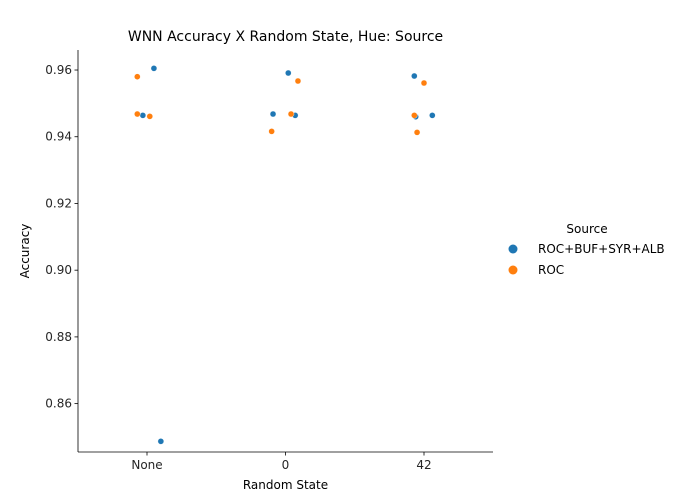 The height and width of the screenshot is (500, 697). I want to click on legend: Source ROC+BUF+SYR+ALB ROC, so click(586, 249).